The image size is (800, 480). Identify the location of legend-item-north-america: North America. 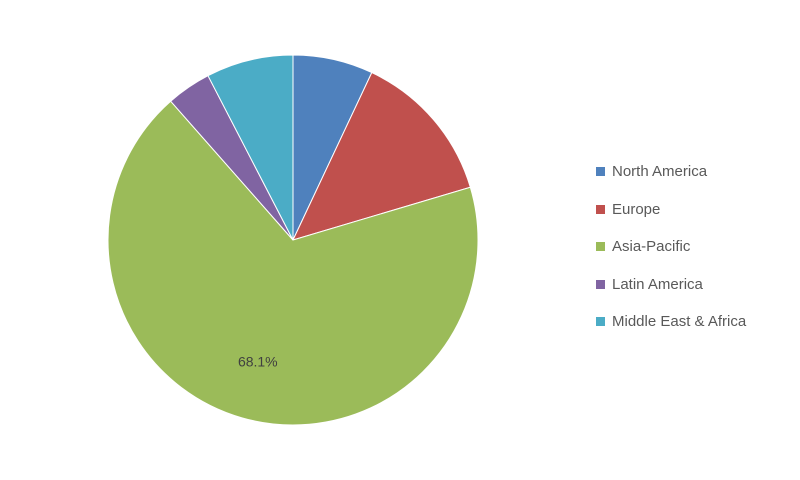
(671, 172).